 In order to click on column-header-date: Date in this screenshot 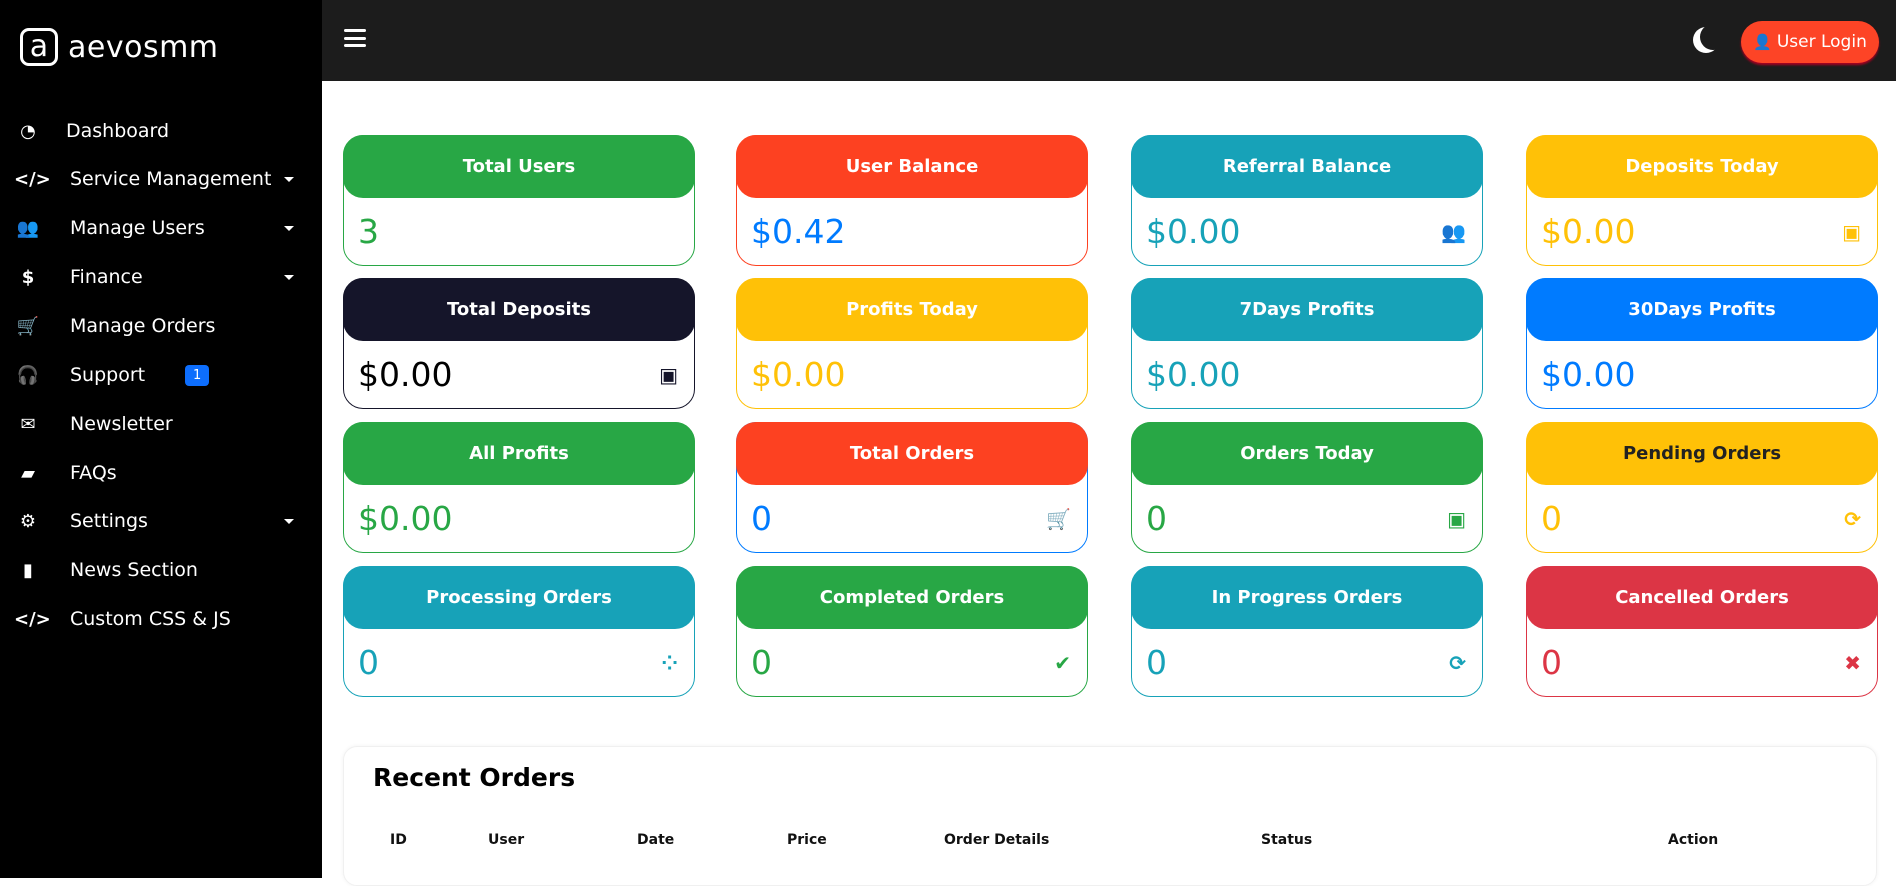, I will do `click(656, 840)`.